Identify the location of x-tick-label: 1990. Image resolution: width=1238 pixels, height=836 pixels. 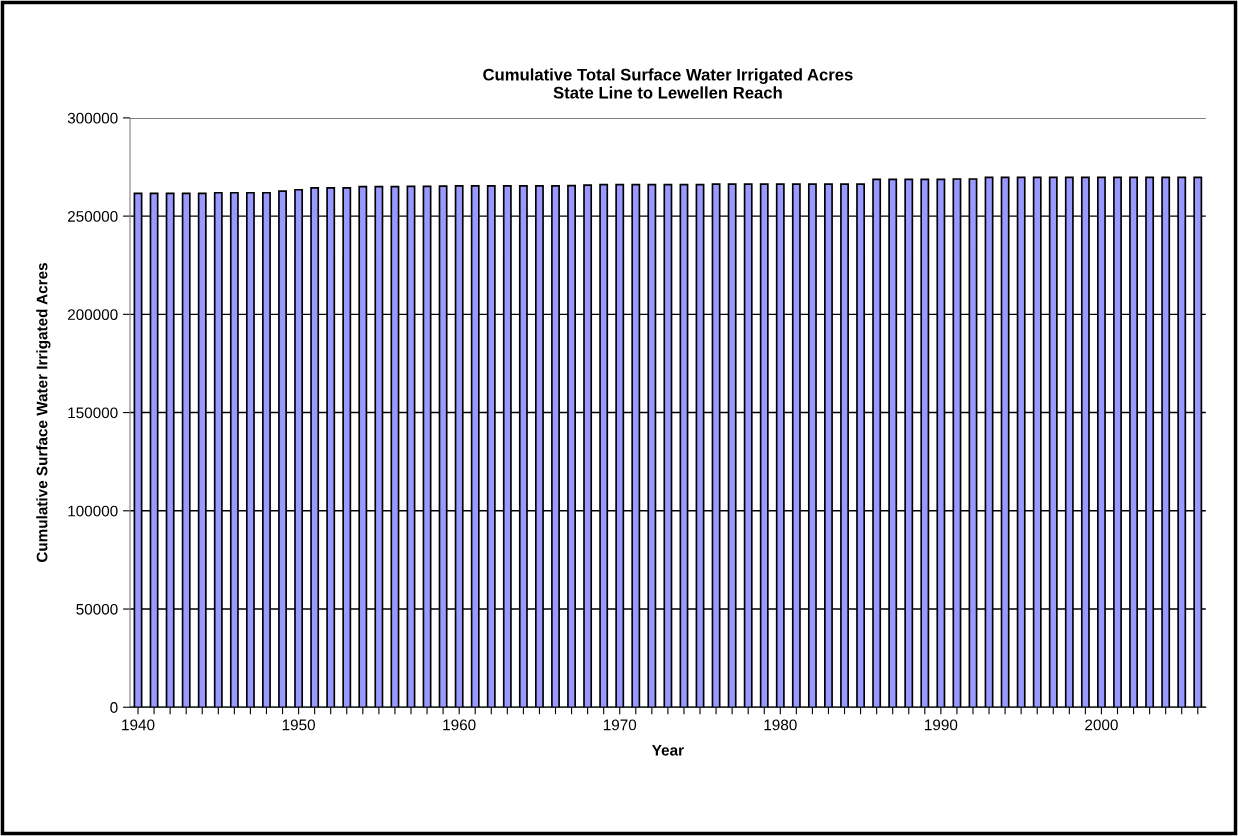
(941, 725).